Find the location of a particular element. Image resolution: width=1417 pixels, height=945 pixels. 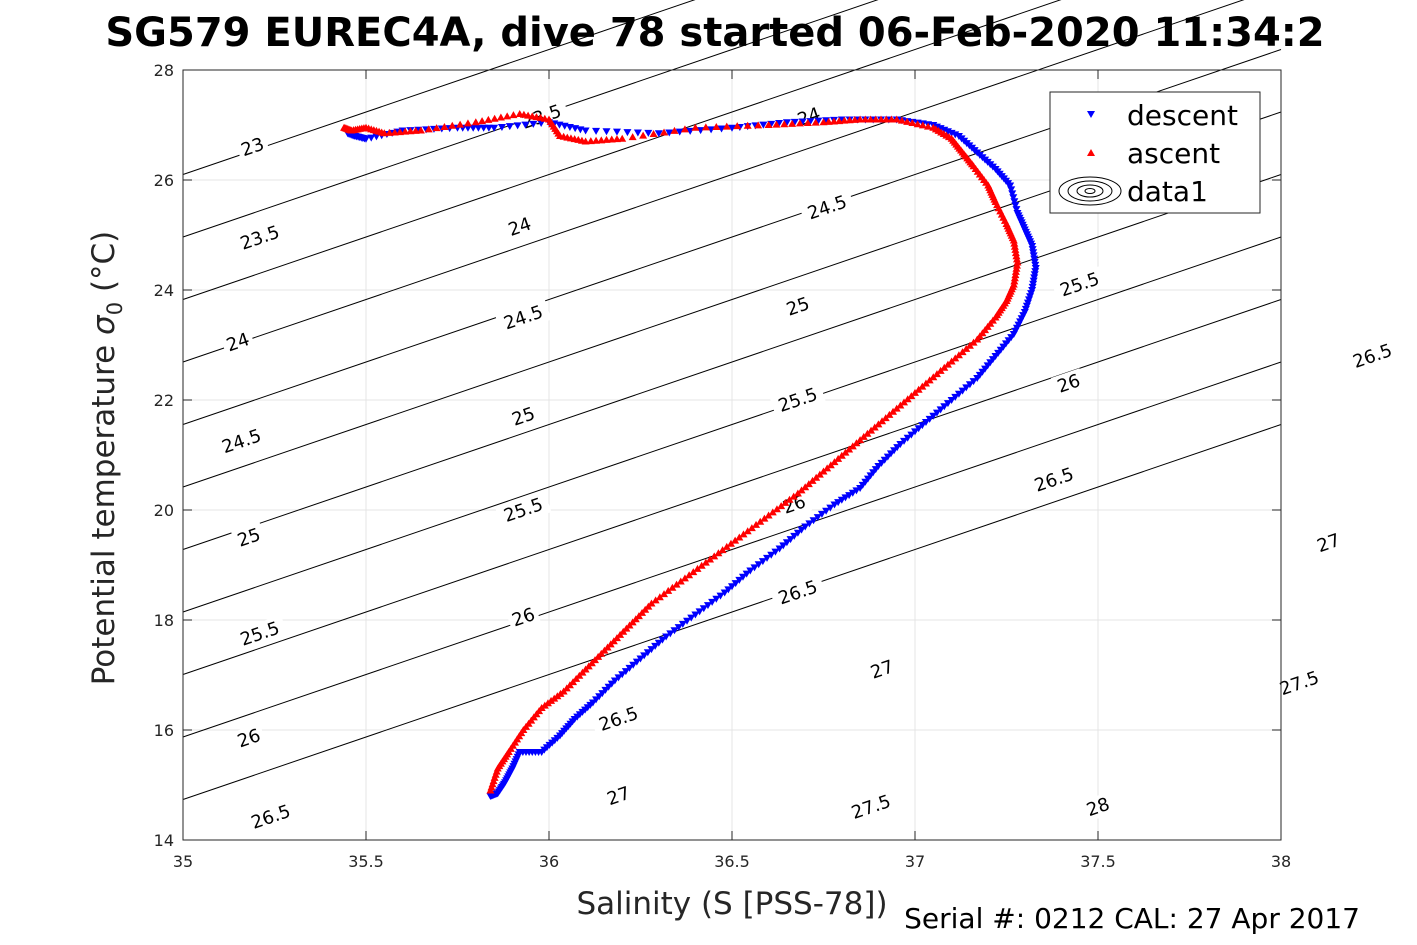

y-tick-label: 18 is located at coordinates (164, 620).